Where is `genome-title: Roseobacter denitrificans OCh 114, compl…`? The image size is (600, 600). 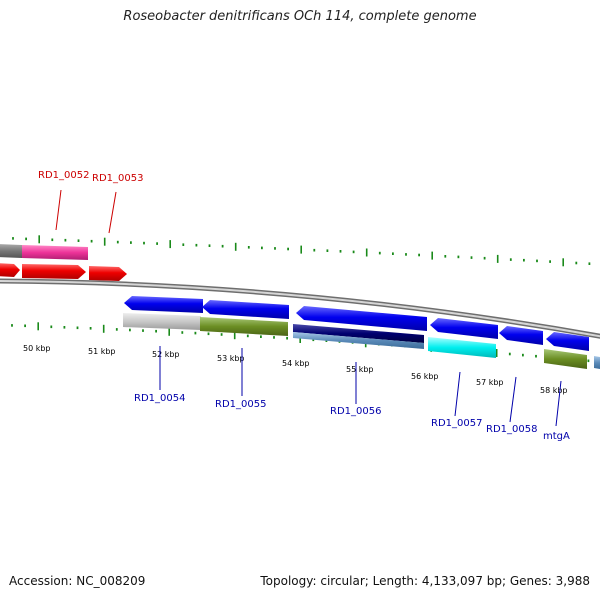 genome-title: Roseobacter denitrificans OCh 114, compl… is located at coordinates (300, 16).